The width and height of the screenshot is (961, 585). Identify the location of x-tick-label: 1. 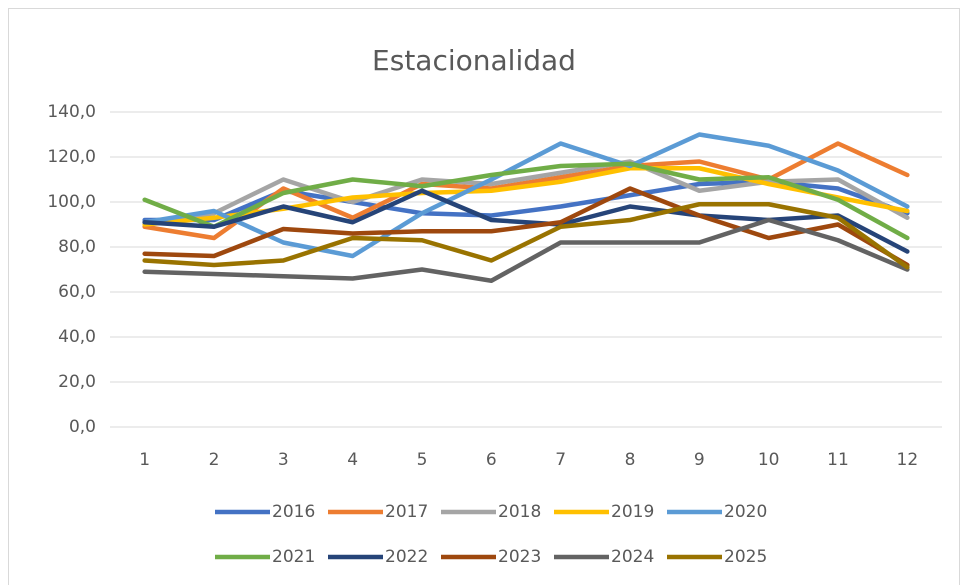
(144, 460).